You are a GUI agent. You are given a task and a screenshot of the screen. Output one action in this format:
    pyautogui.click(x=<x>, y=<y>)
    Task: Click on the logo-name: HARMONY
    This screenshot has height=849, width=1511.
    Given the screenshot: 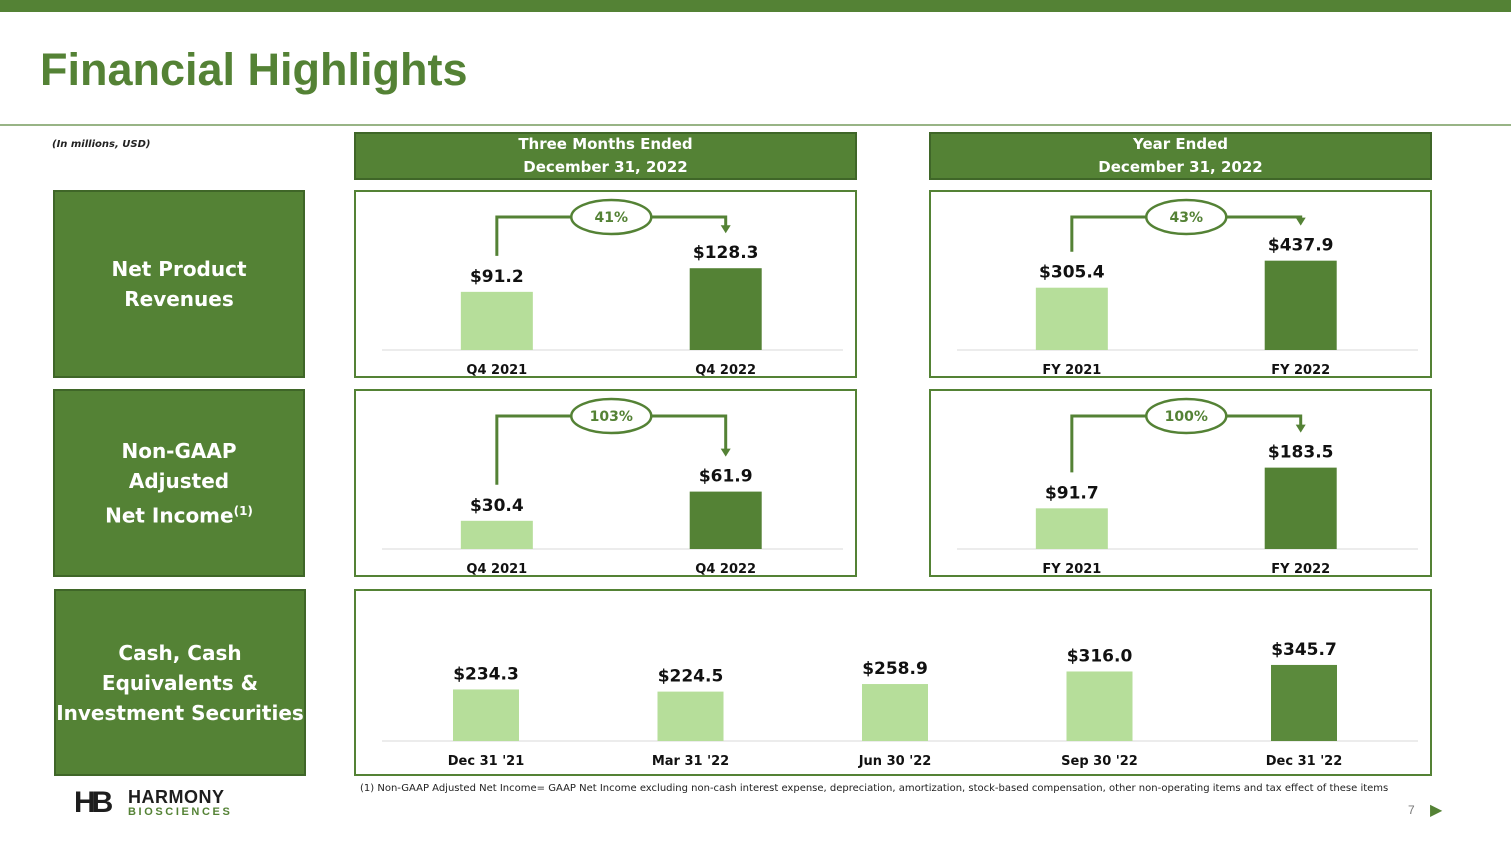 What is the action you would take?
    pyautogui.click(x=176, y=797)
    